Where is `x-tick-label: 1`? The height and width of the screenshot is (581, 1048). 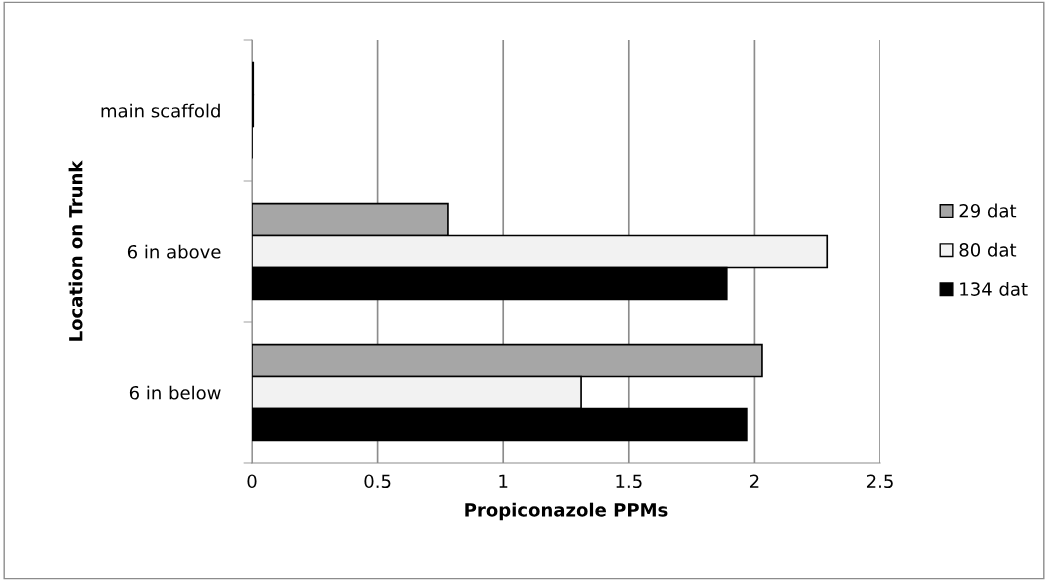
x-tick-label: 1 is located at coordinates (503, 481).